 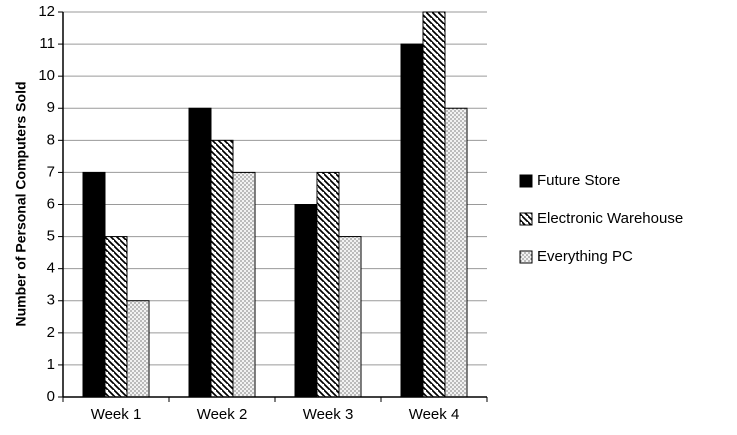 I want to click on x-tick-labels: Week 1 Week 2 Week 3 Week 4, so click(x=275, y=414).